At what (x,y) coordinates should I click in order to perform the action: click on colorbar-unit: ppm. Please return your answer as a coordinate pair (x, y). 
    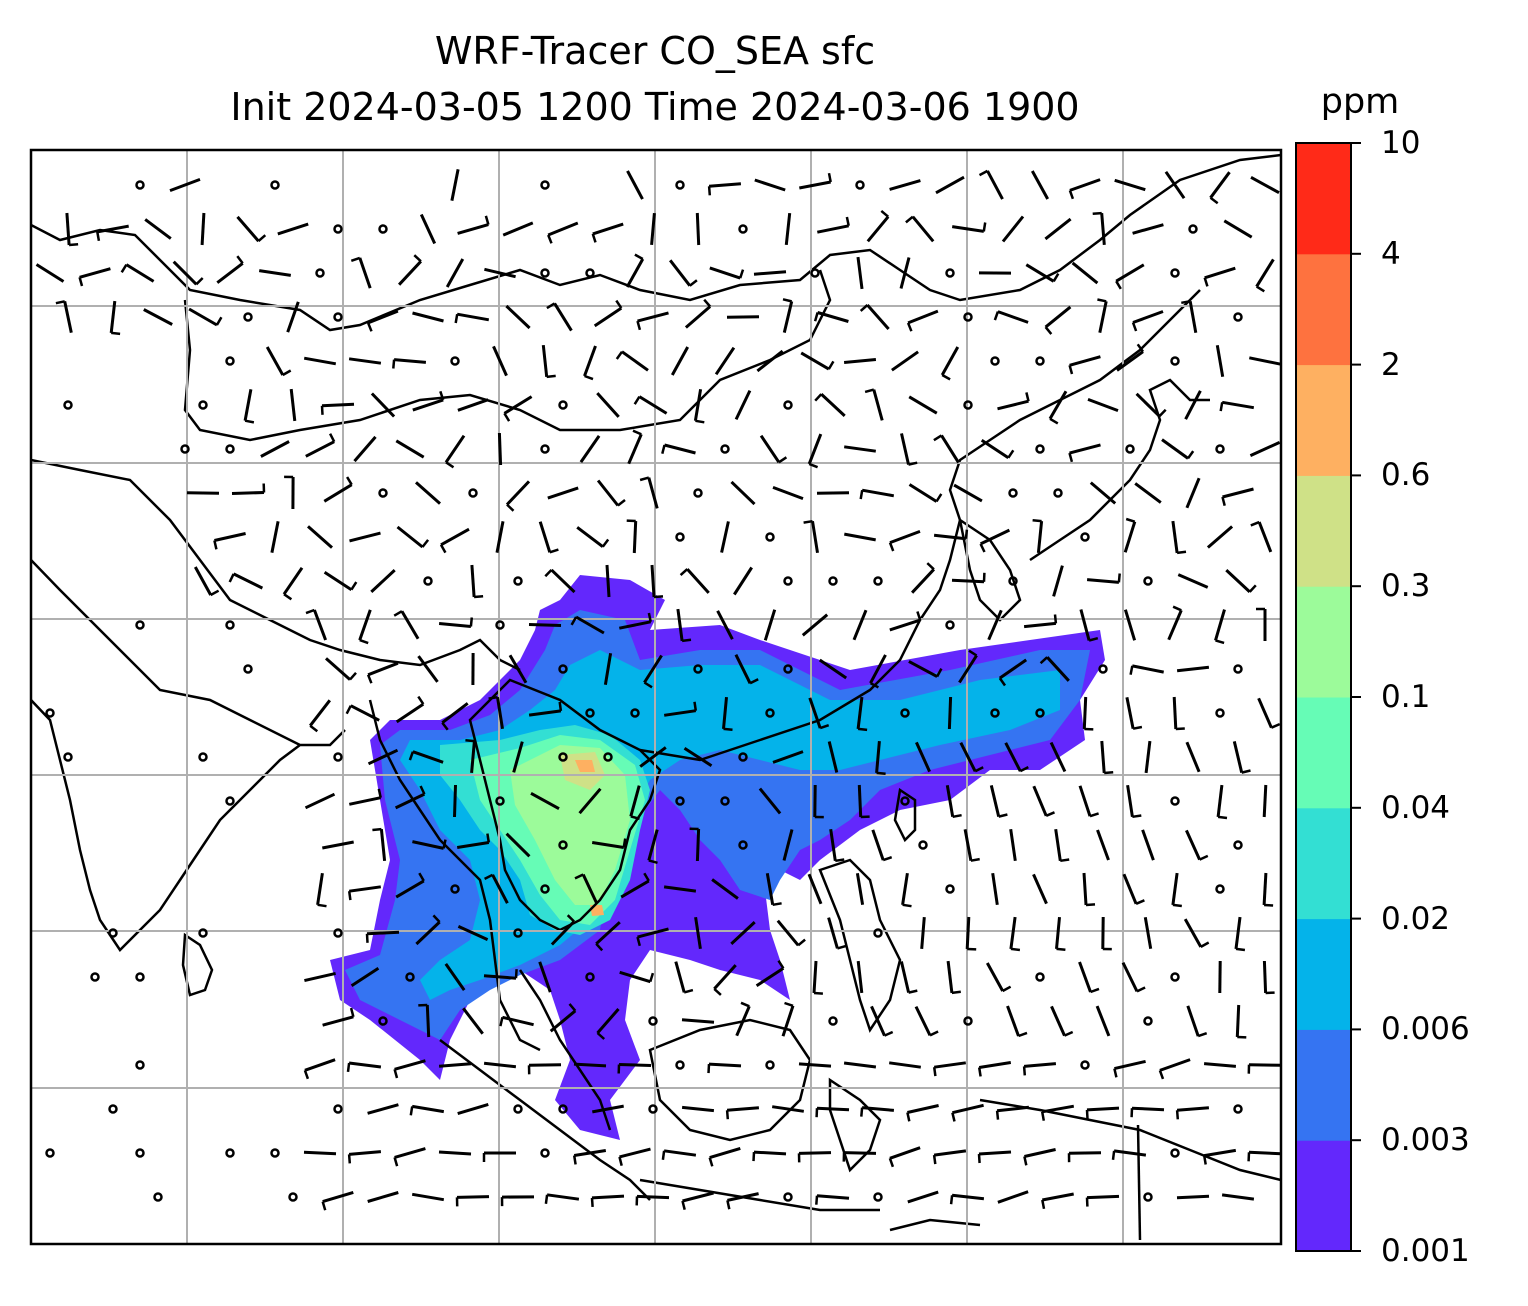
    Looking at the image, I should click on (1360, 102).